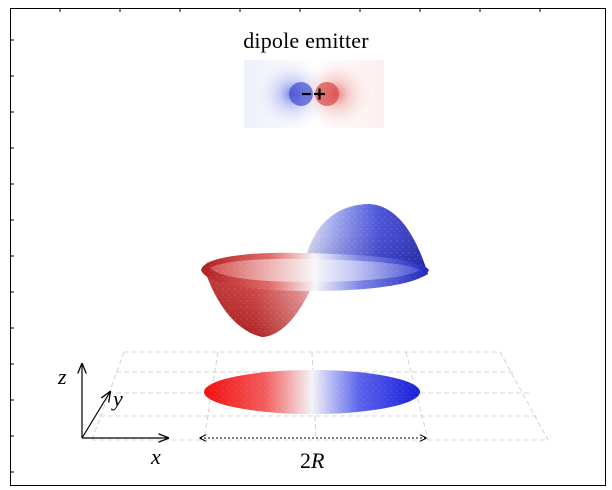 The width and height of the screenshot is (612, 490). Describe the element at coordinates (300, 10) in the screenshot. I see `frame-ticks-top` at that location.